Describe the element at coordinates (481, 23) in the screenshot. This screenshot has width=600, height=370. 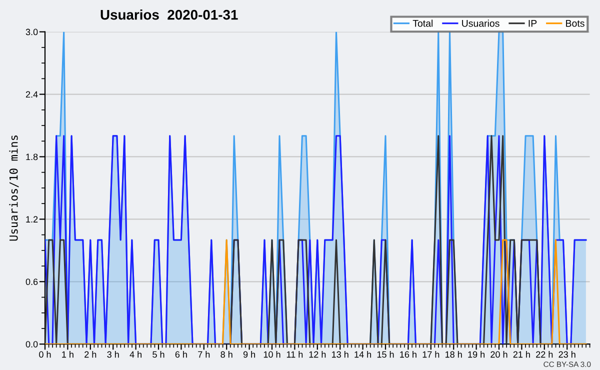
I see `legend-label: Usuarios` at that location.